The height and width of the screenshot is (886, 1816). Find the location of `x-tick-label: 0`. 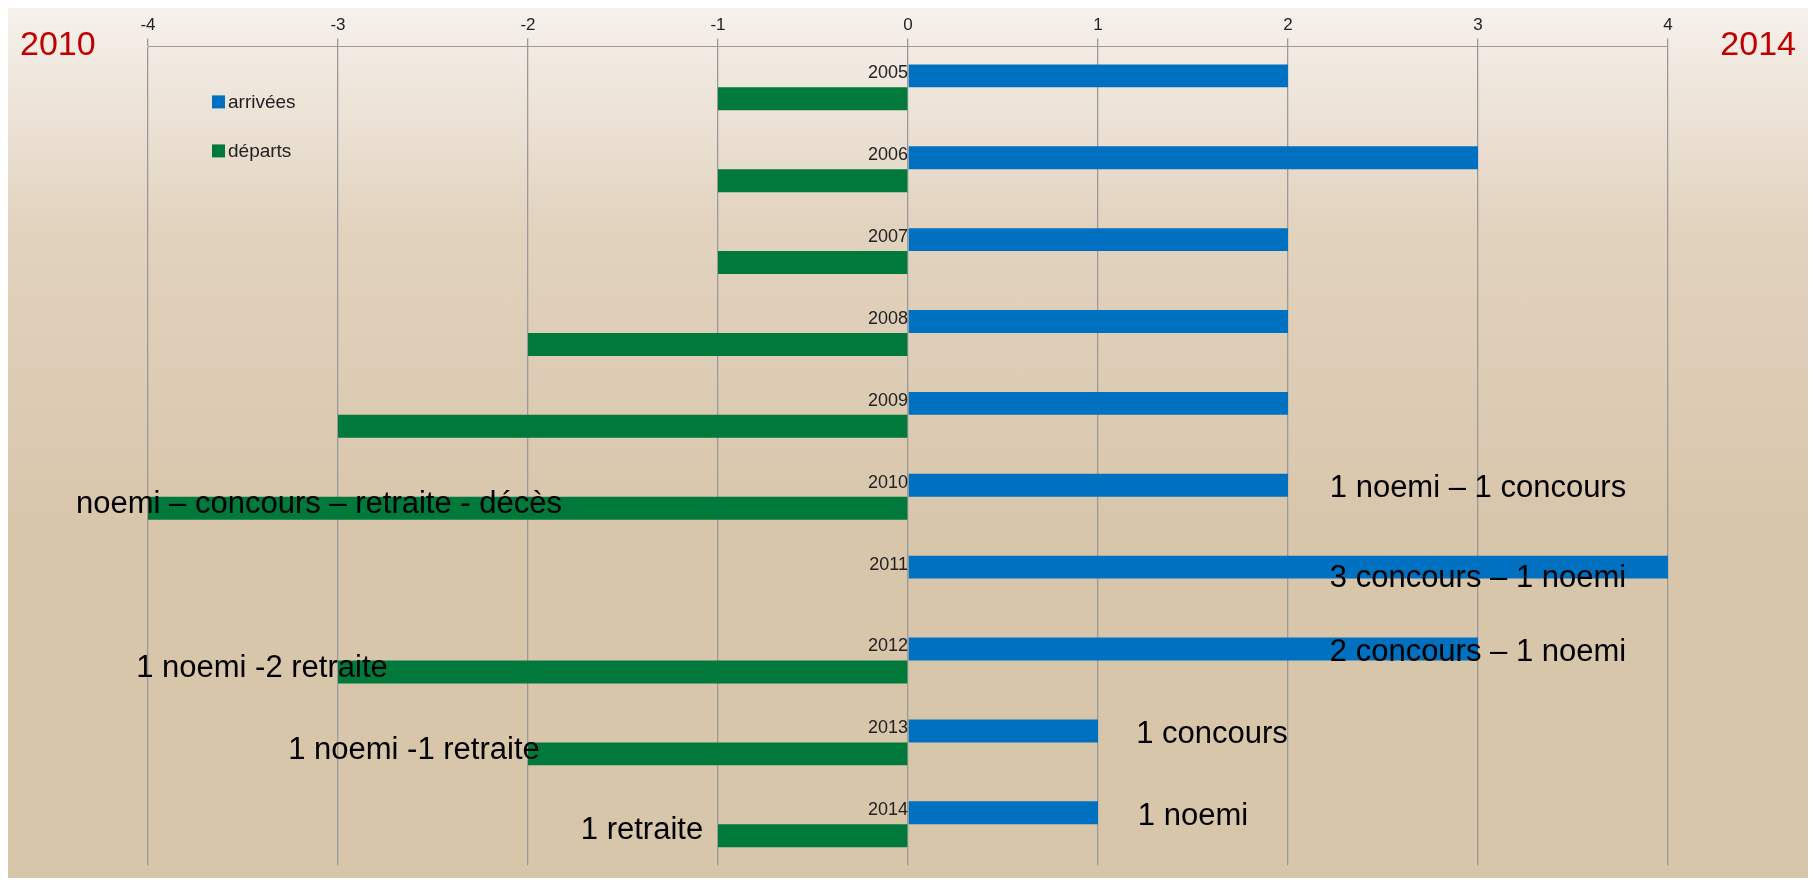

x-tick-label: 0 is located at coordinates (908, 24).